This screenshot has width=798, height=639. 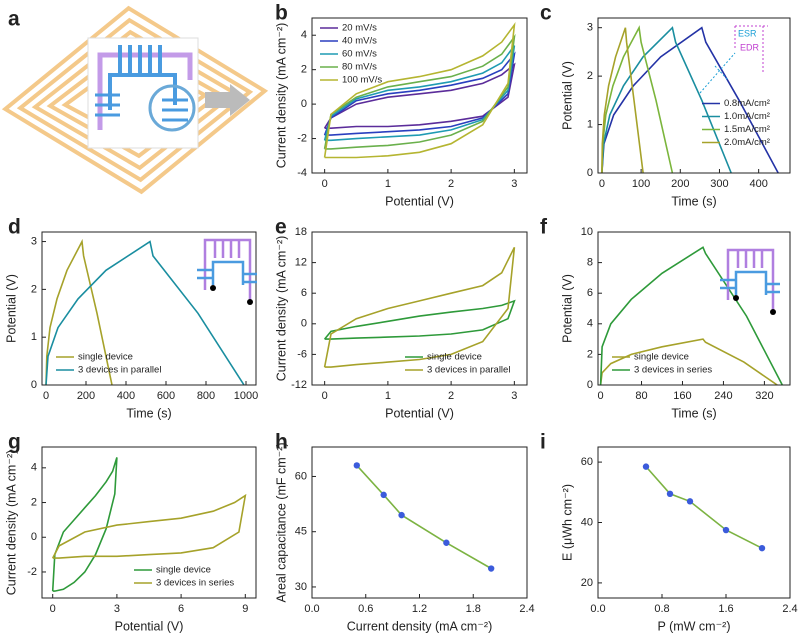 I want to click on y-tick-label: -12, so click(x=299, y=385).